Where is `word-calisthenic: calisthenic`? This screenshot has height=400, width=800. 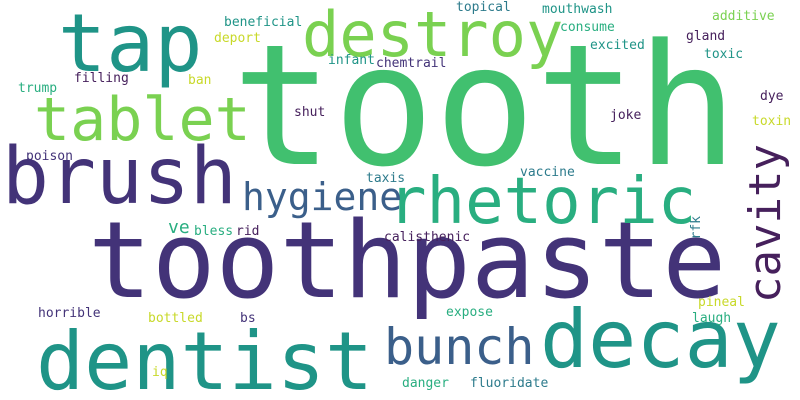 word-calisthenic: calisthenic is located at coordinates (427, 237).